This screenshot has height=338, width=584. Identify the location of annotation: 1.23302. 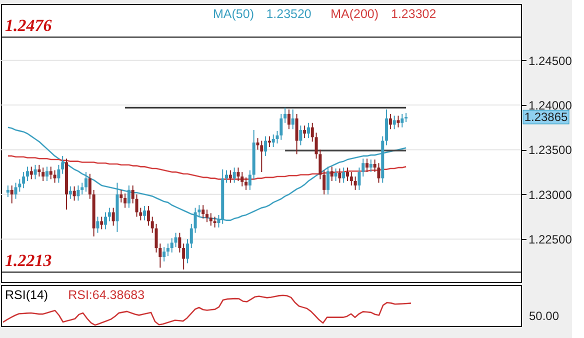
(413, 14).